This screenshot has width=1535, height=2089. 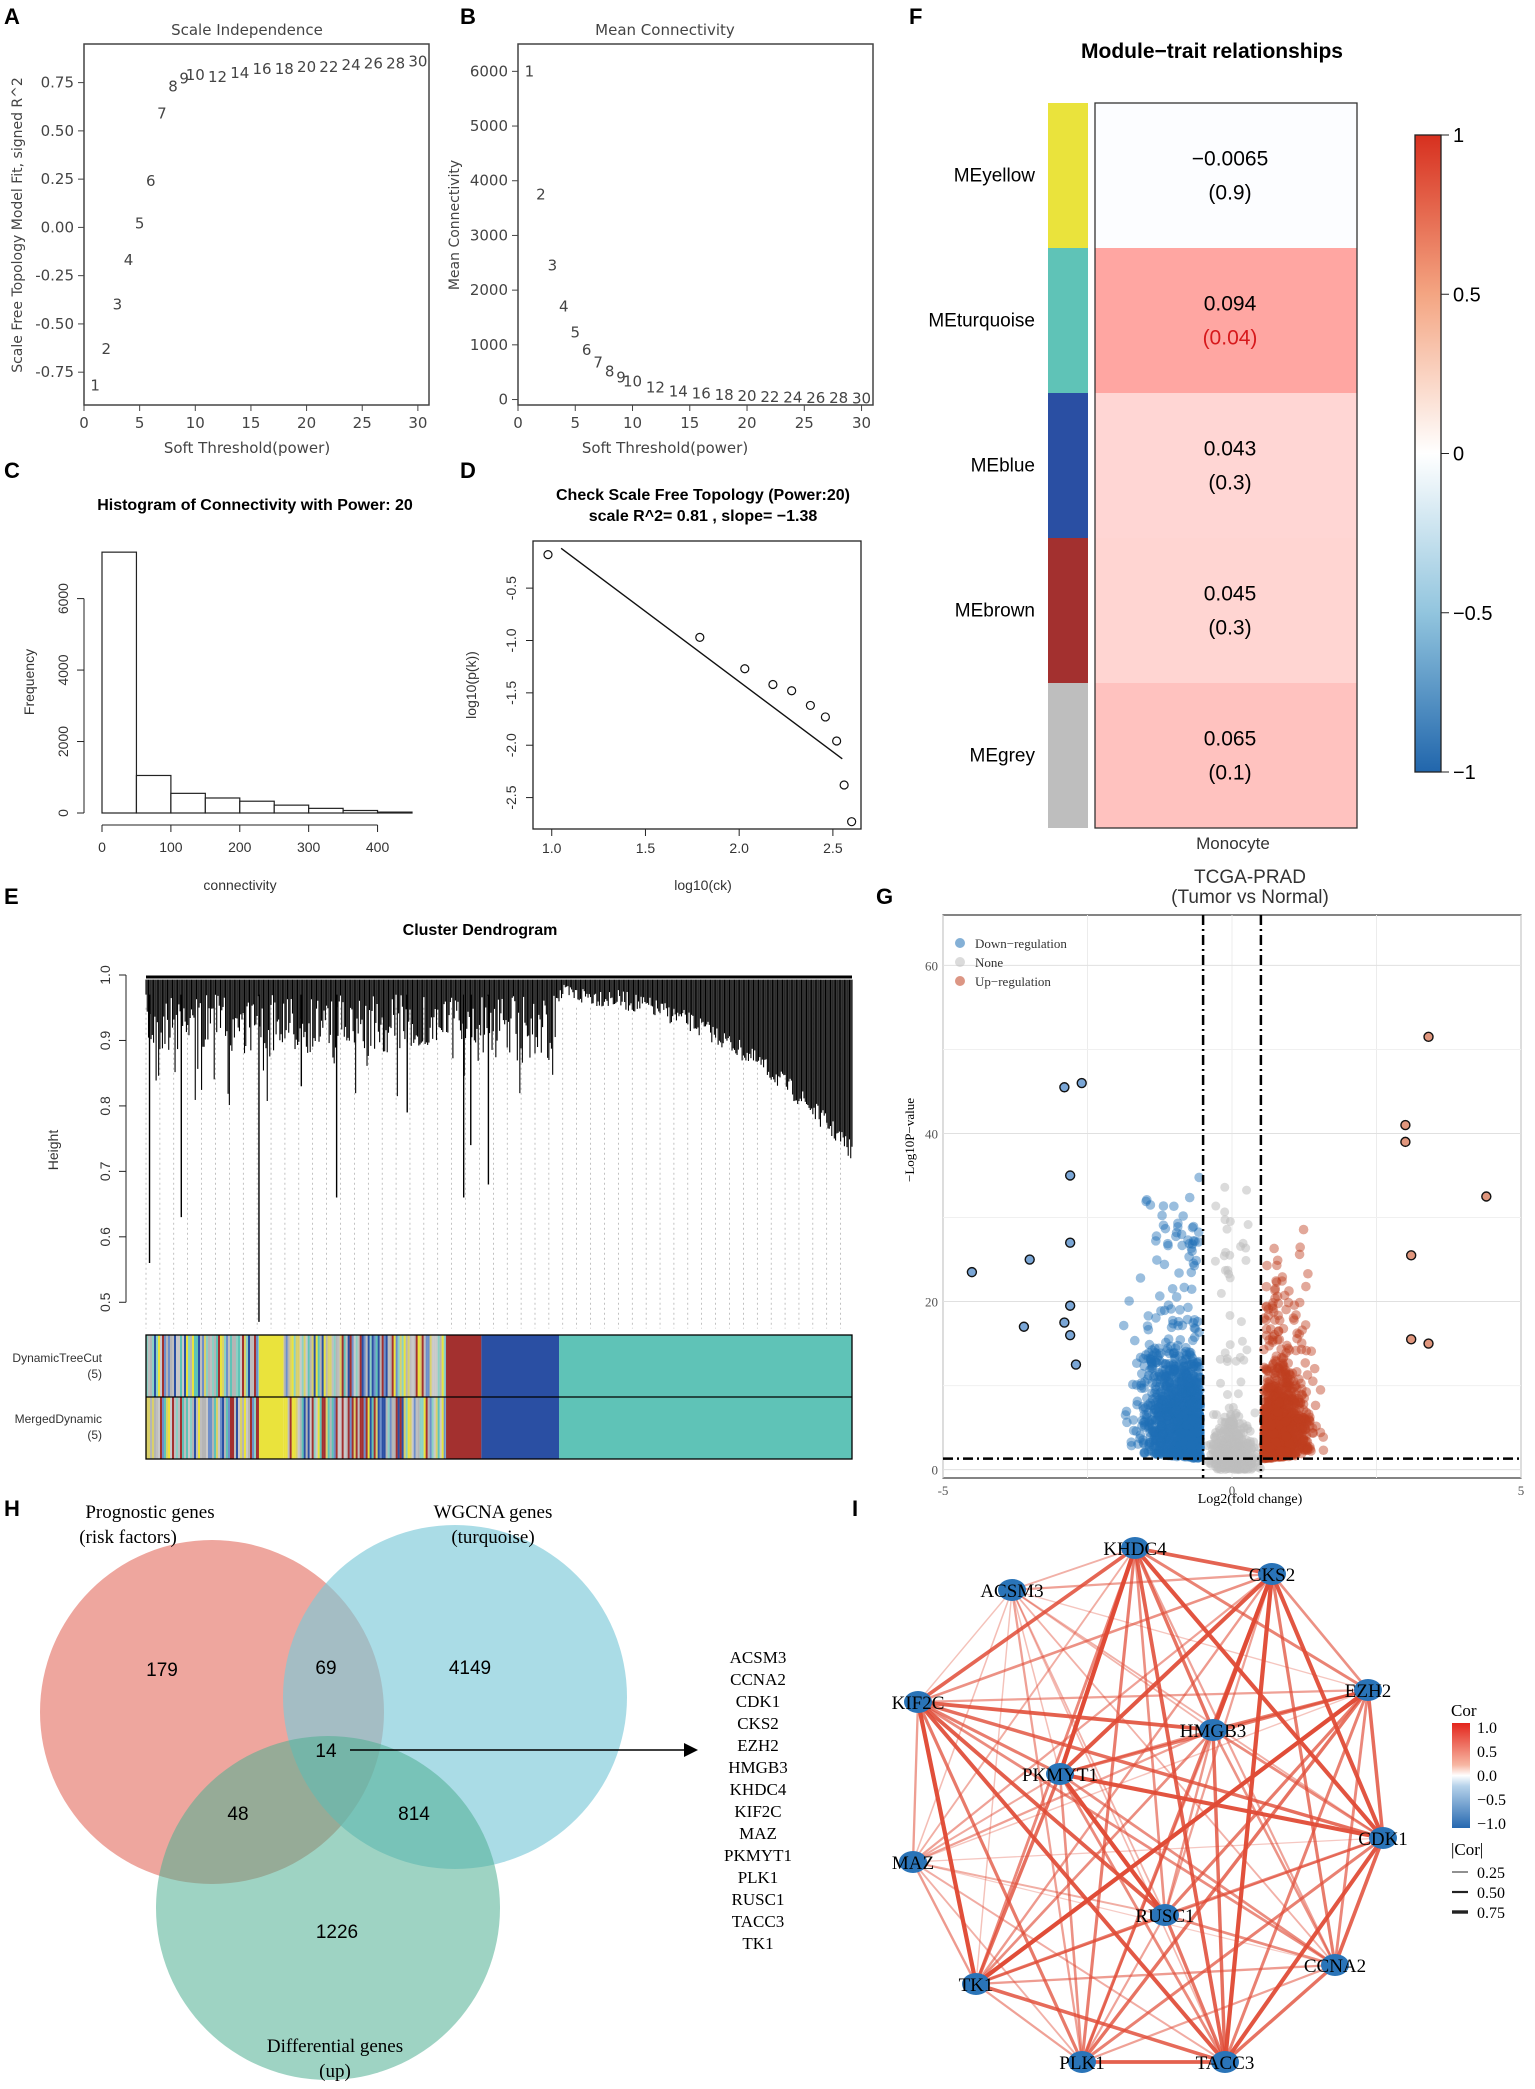 What do you see at coordinates (257, 682) in the screenshot?
I see `panel-c-bars` at bounding box center [257, 682].